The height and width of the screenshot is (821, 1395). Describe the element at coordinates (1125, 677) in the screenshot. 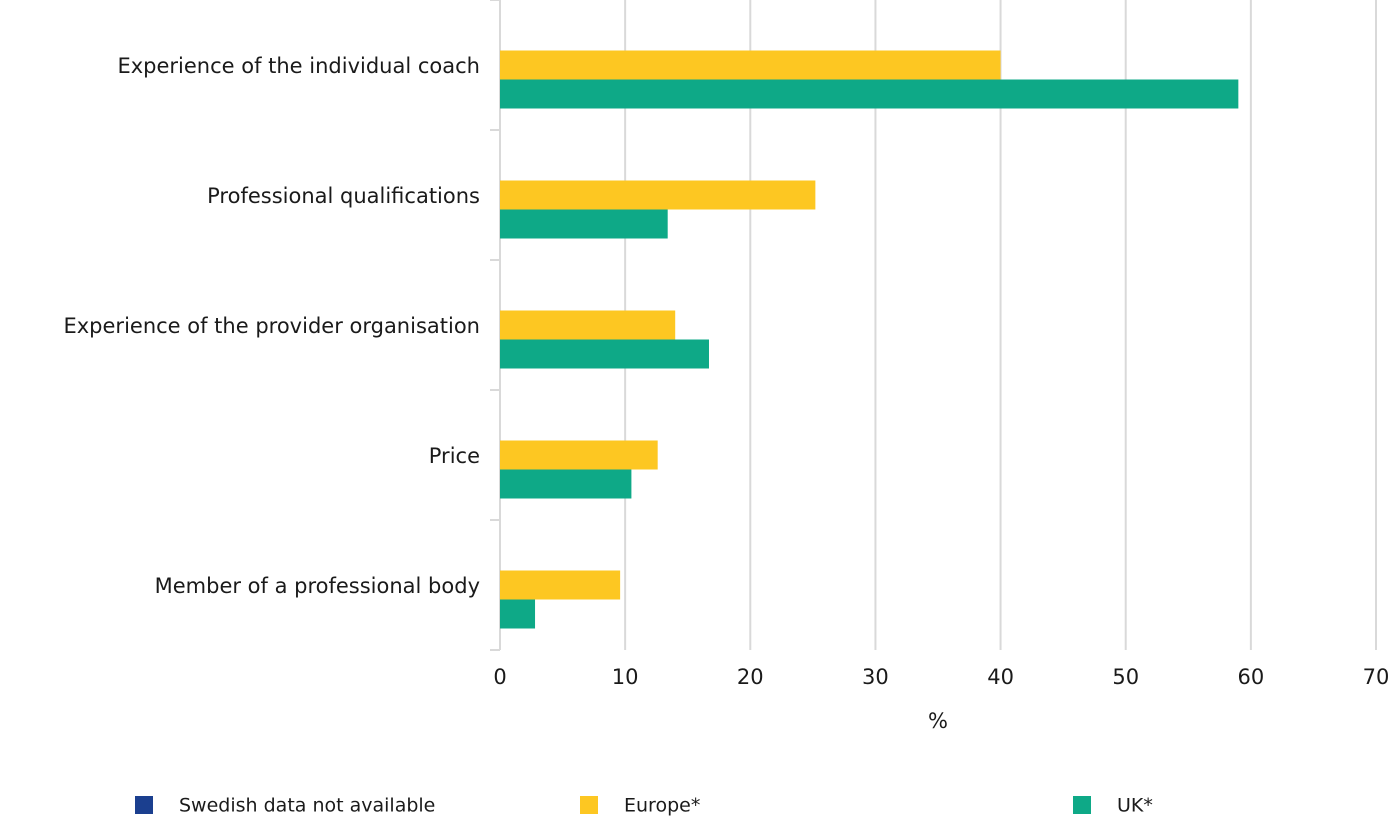

I see `x-tick-label: 50` at that location.